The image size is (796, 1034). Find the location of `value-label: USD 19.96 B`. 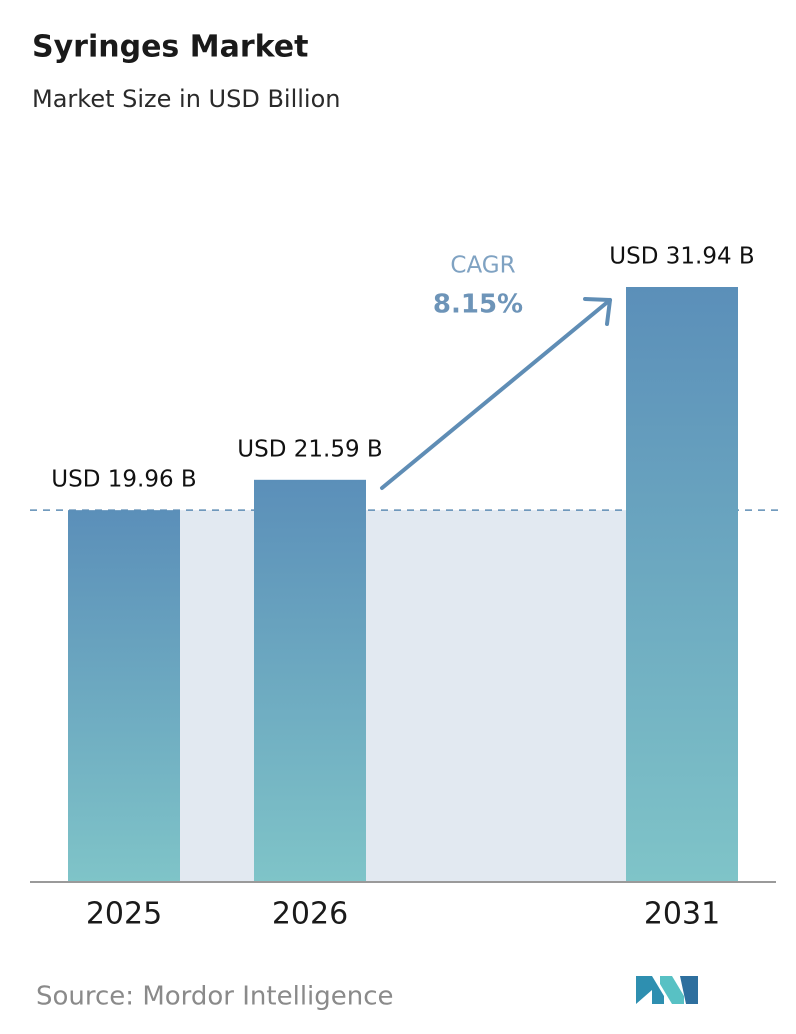

value-label: USD 19.96 B is located at coordinates (123, 480).